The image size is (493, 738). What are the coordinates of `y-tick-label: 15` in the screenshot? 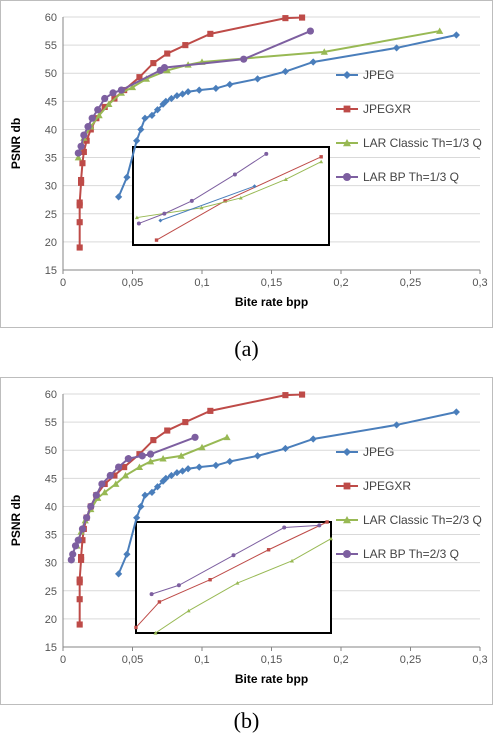 It's located at (51, 648).